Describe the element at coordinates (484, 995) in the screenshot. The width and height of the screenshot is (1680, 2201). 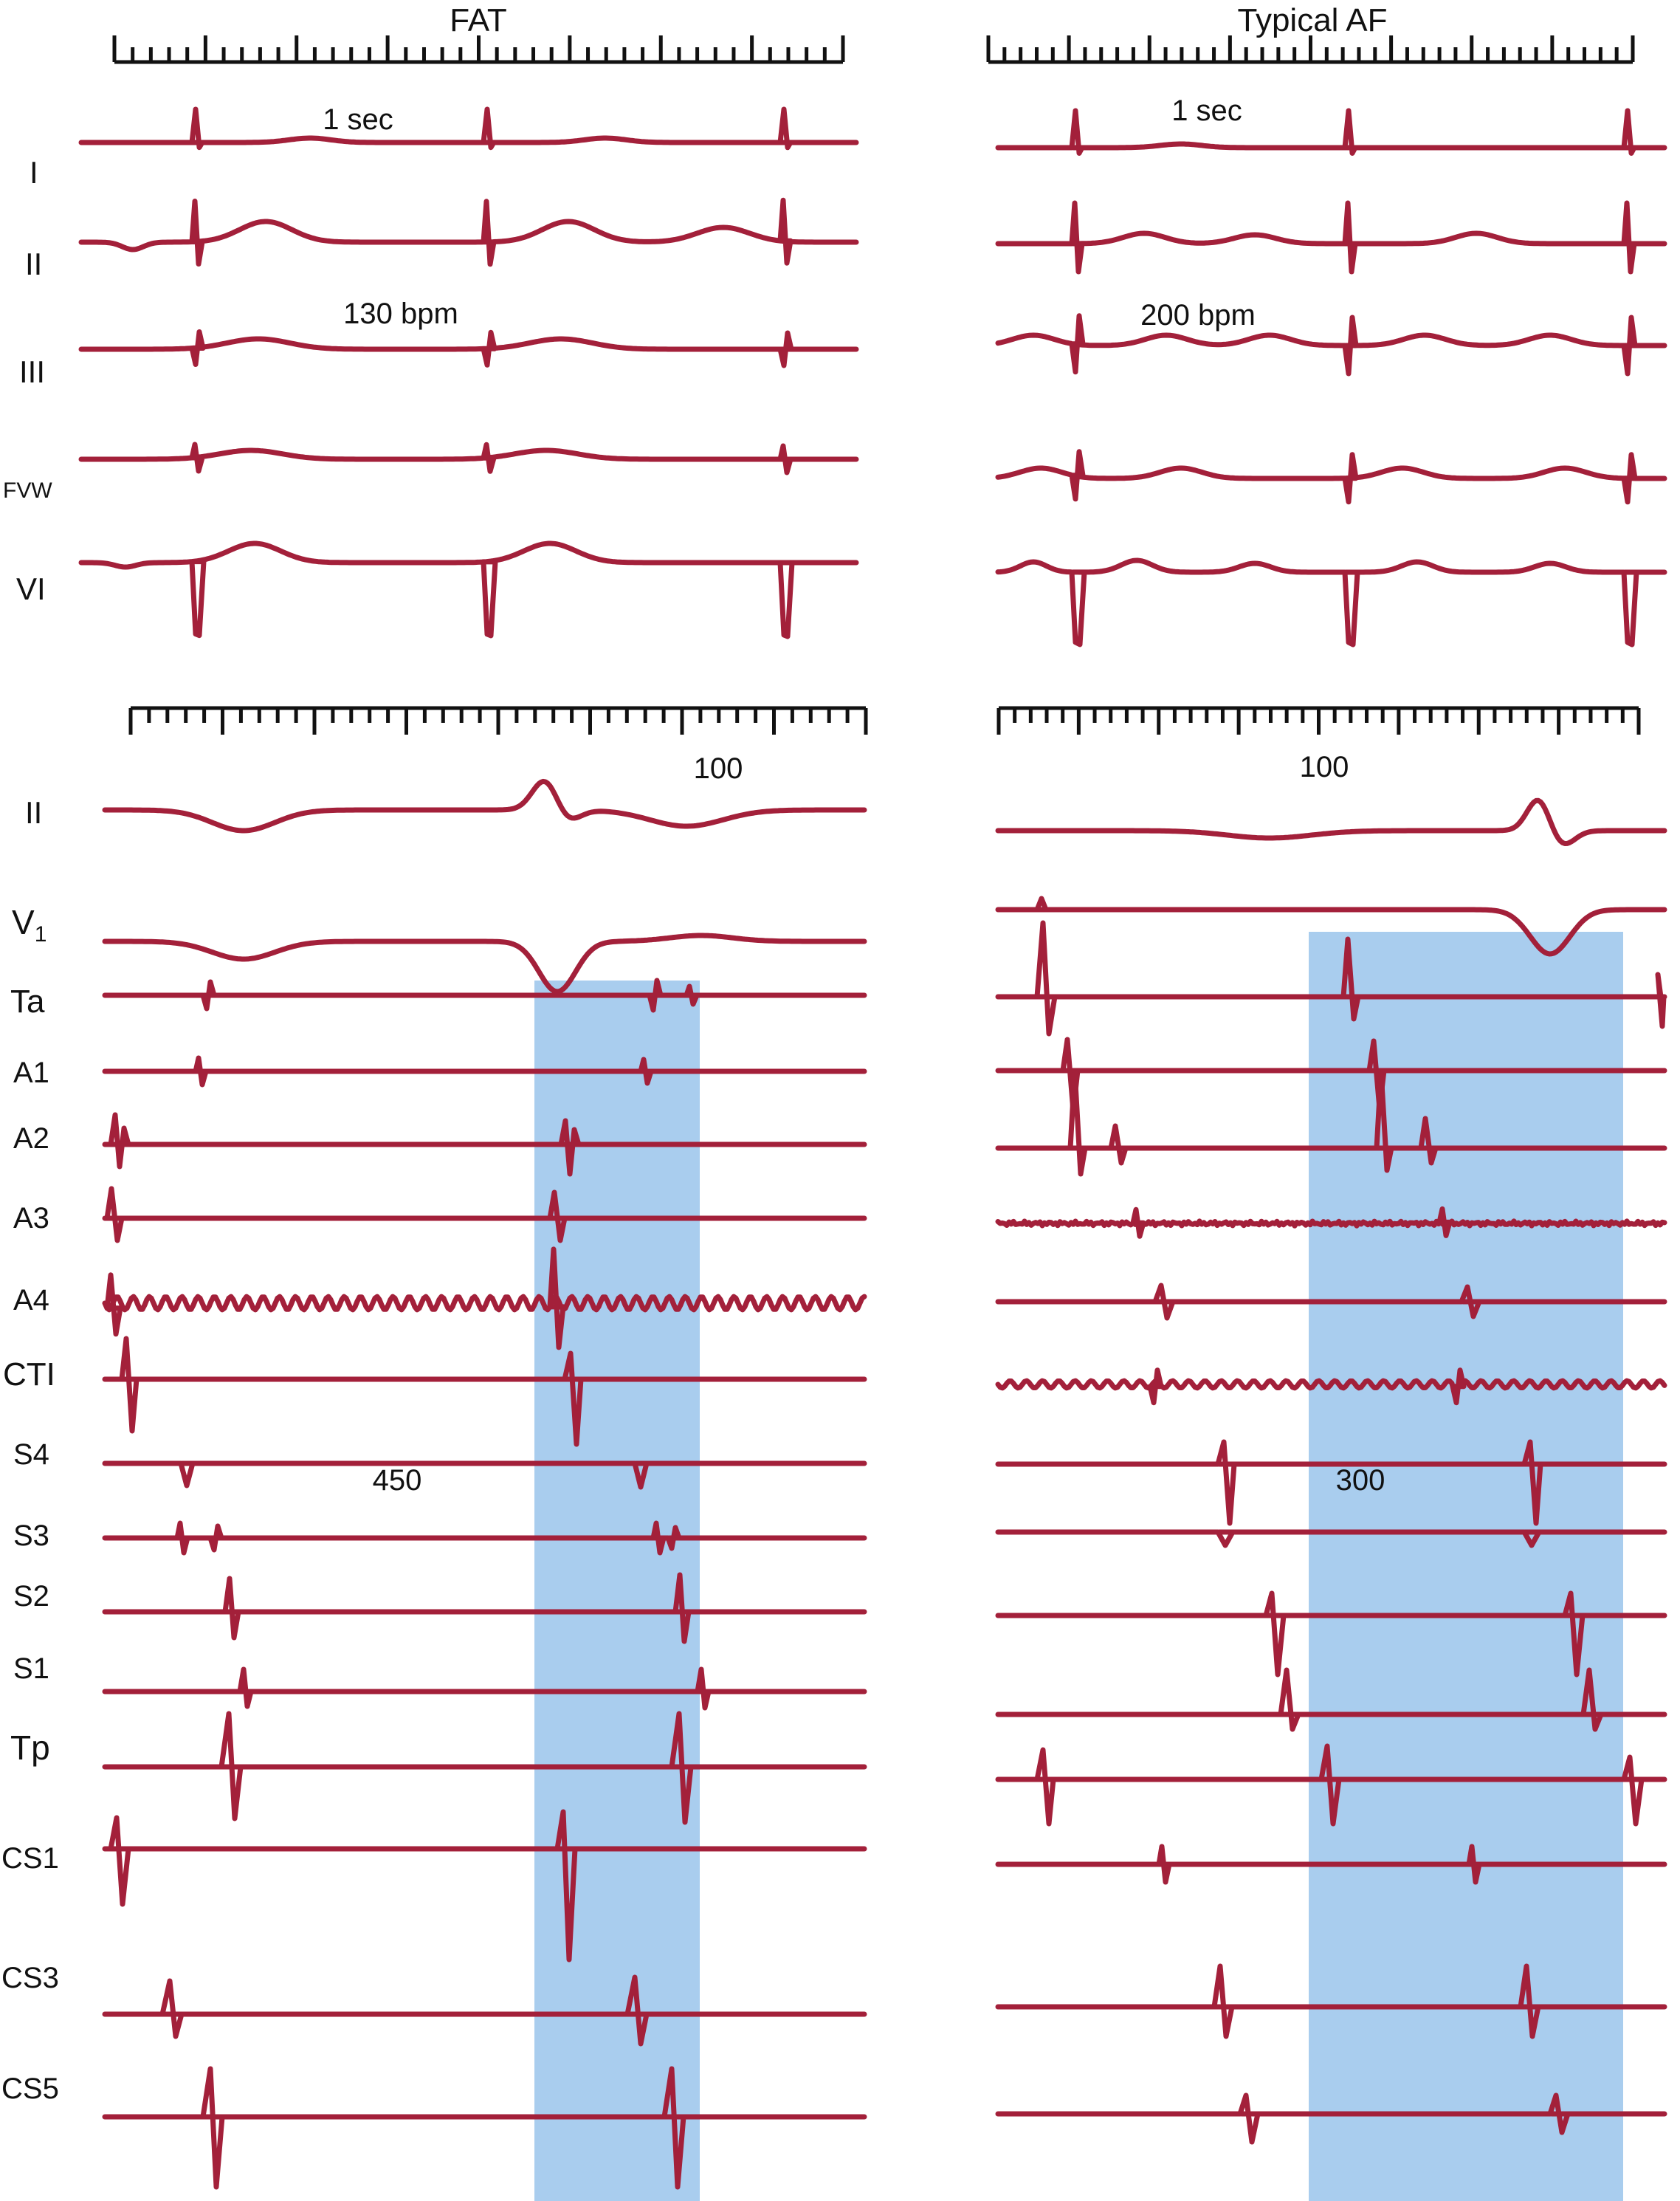
I see `left-egm-ta` at that location.